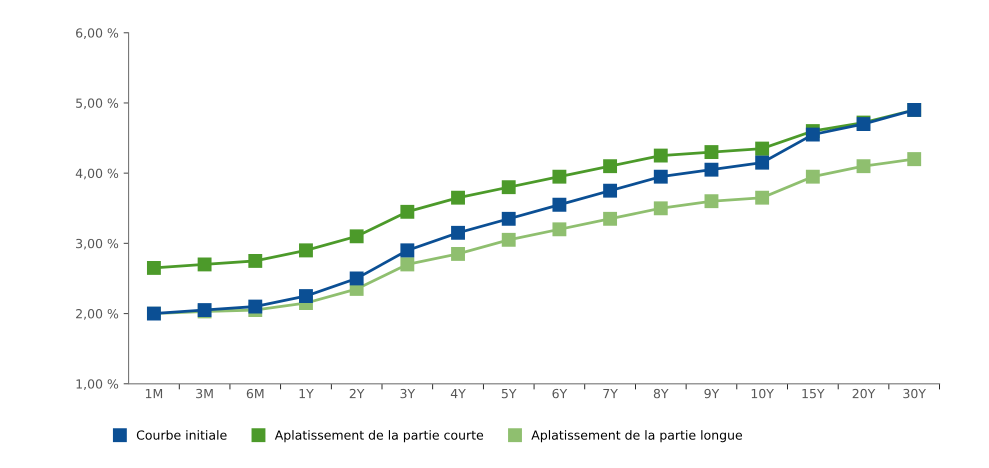 Image resolution: width=989 pixels, height=468 pixels. I want to click on x-tick-label: 20Y, so click(864, 393).